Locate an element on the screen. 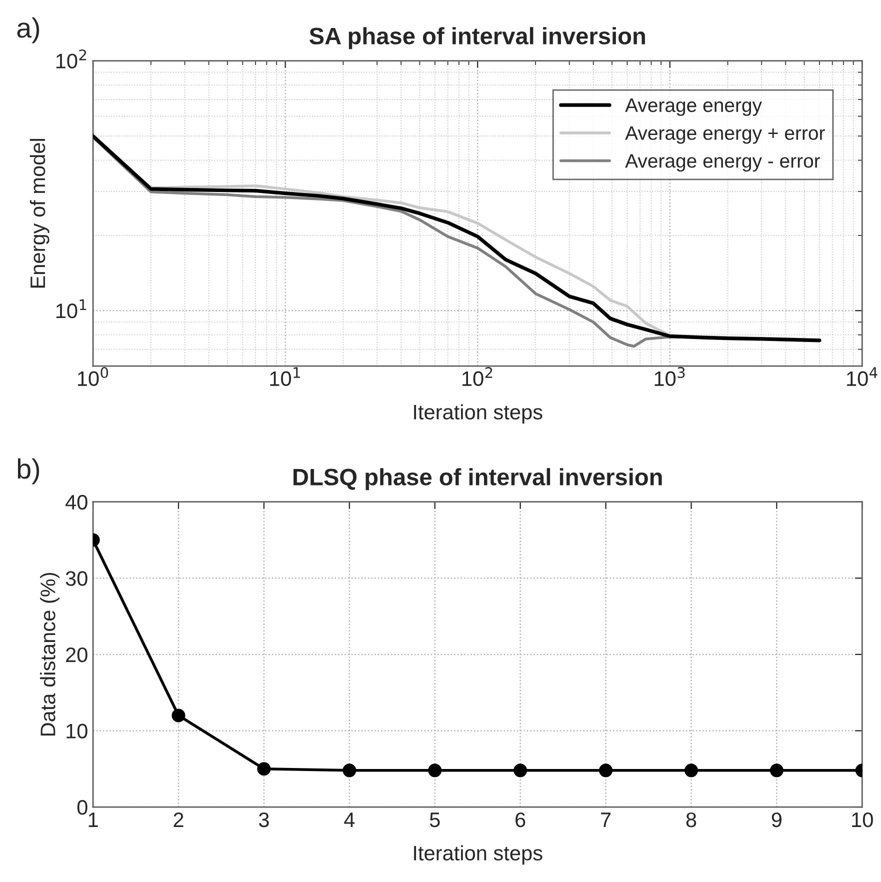  x-tick-label: 10$^{1}$ is located at coordinates (285, 376).